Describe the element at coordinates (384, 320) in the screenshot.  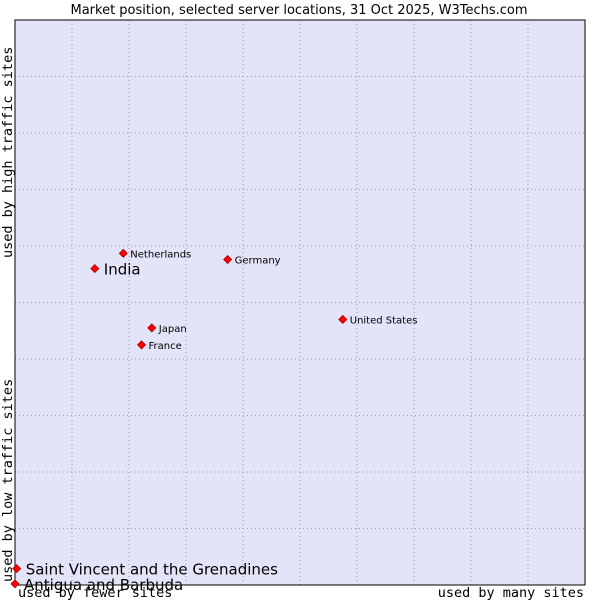
I see `point-label-united-states: United States` at that location.